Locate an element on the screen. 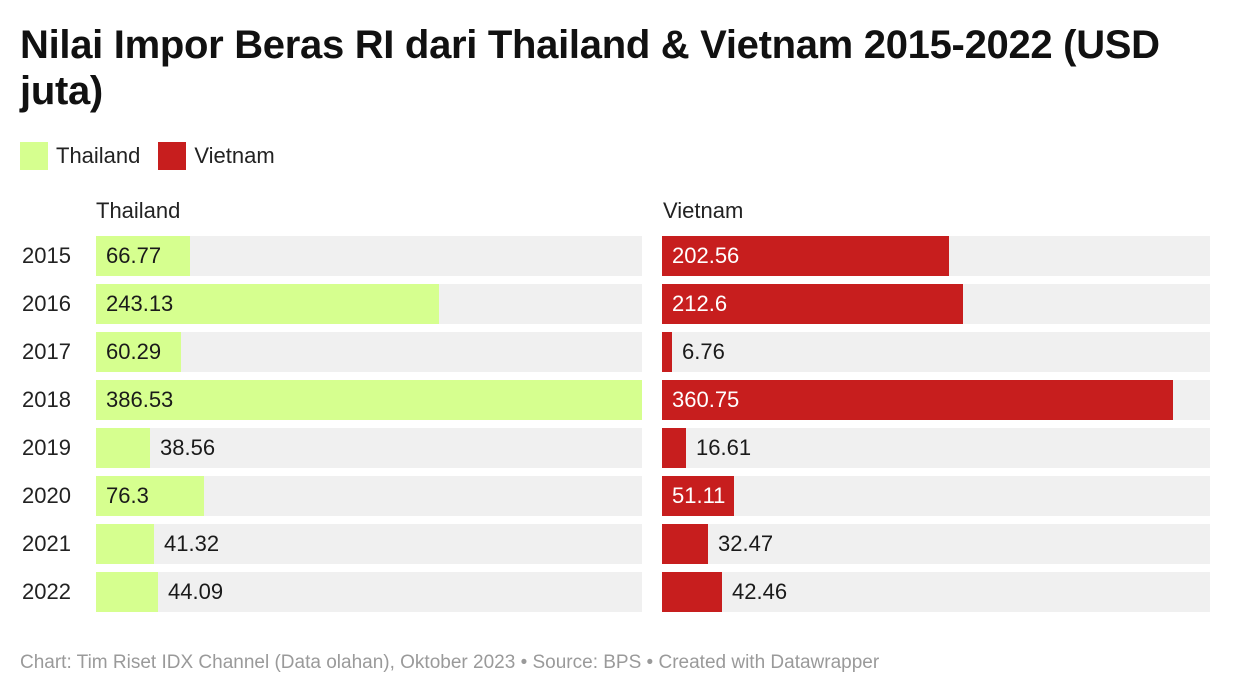  value-label-vietnam-2017: 6.76 is located at coordinates (703, 351).